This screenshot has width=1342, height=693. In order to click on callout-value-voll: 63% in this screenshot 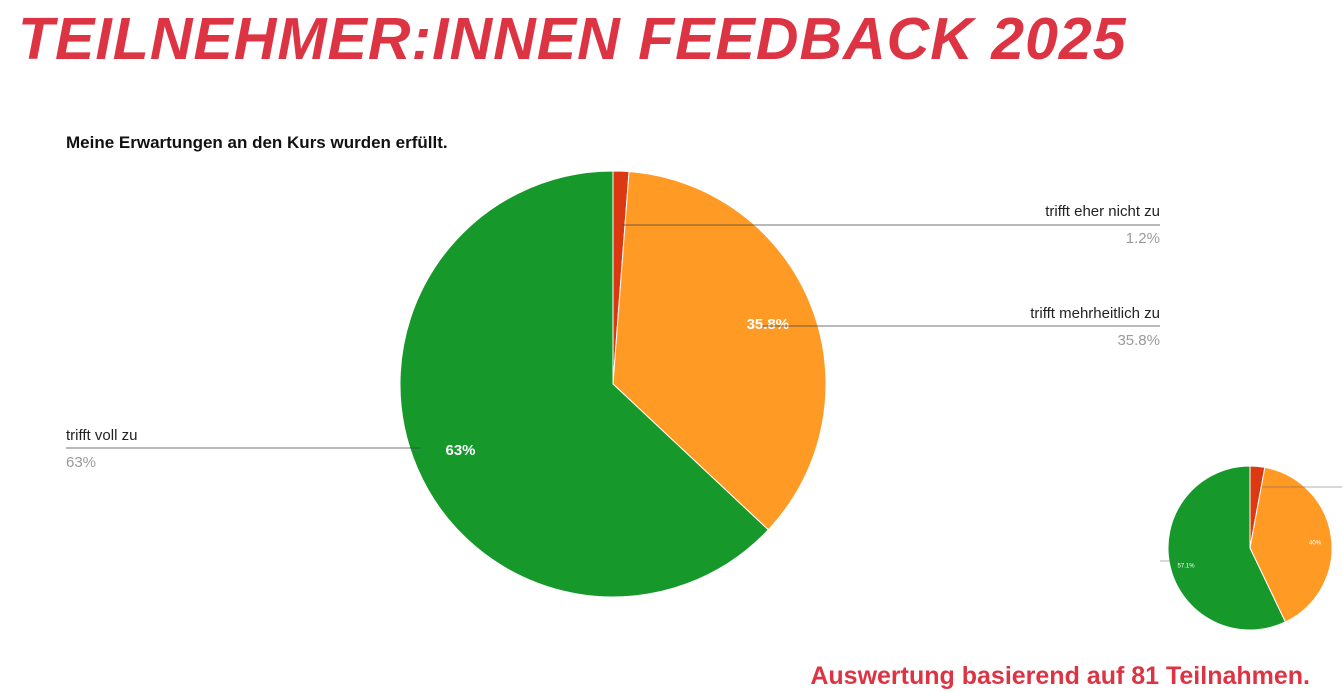, I will do `click(81, 462)`.